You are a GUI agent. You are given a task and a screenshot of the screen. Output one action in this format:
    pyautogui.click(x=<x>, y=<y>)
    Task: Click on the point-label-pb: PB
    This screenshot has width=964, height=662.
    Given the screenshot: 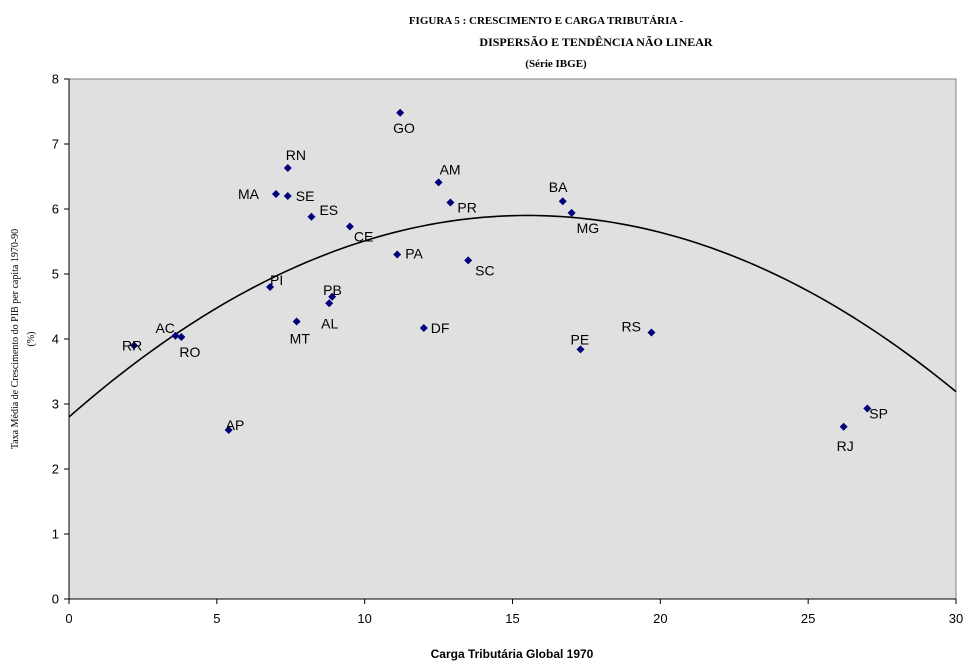 What is the action you would take?
    pyautogui.click(x=332, y=290)
    